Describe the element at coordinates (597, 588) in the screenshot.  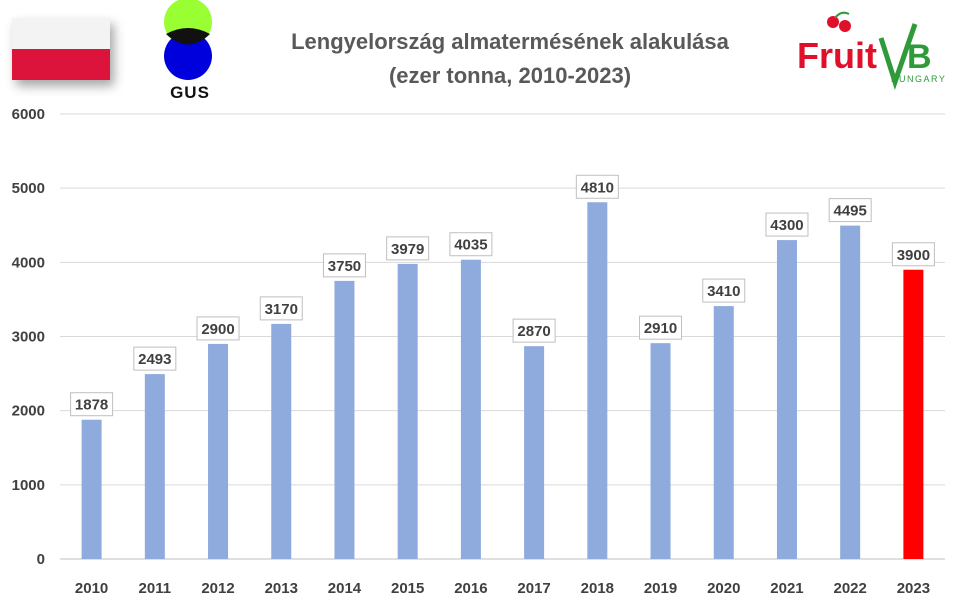
I see `x-tick-label: 2018` at that location.